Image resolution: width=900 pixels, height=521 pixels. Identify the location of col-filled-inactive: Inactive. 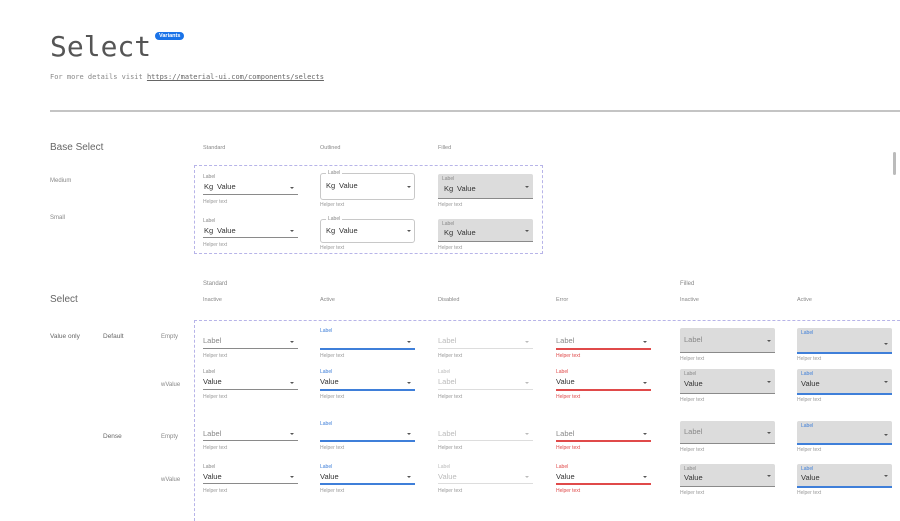
(689, 300).